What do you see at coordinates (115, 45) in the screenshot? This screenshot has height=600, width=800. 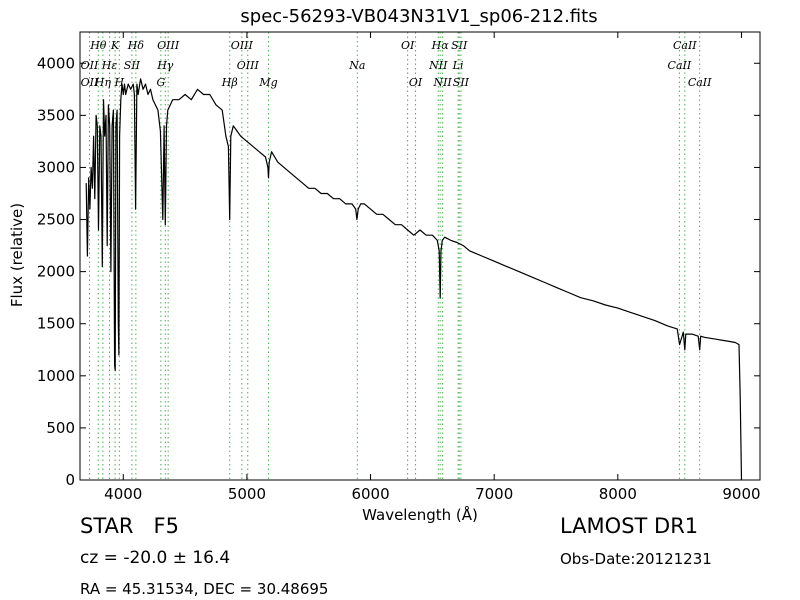 I see `line-marker-label: K` at bounding box center [115, 45].